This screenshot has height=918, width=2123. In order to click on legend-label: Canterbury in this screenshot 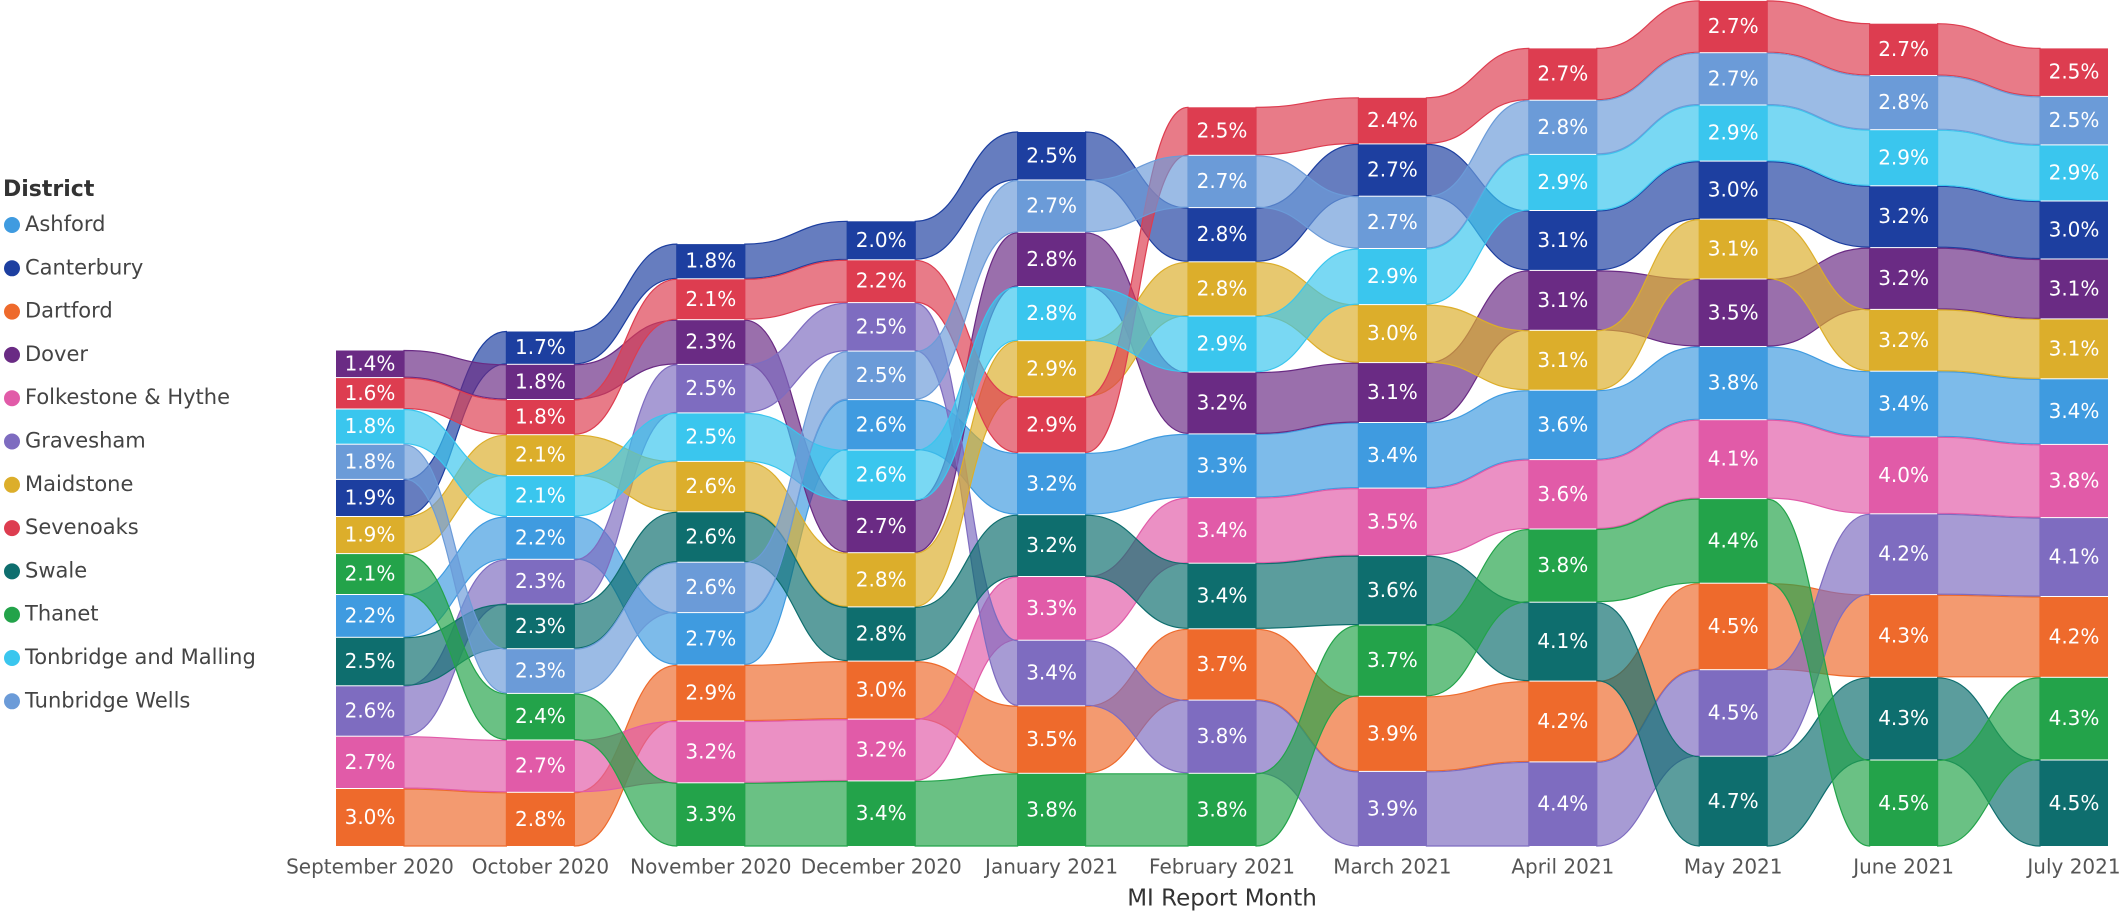, I will do `click(84, 267)`.